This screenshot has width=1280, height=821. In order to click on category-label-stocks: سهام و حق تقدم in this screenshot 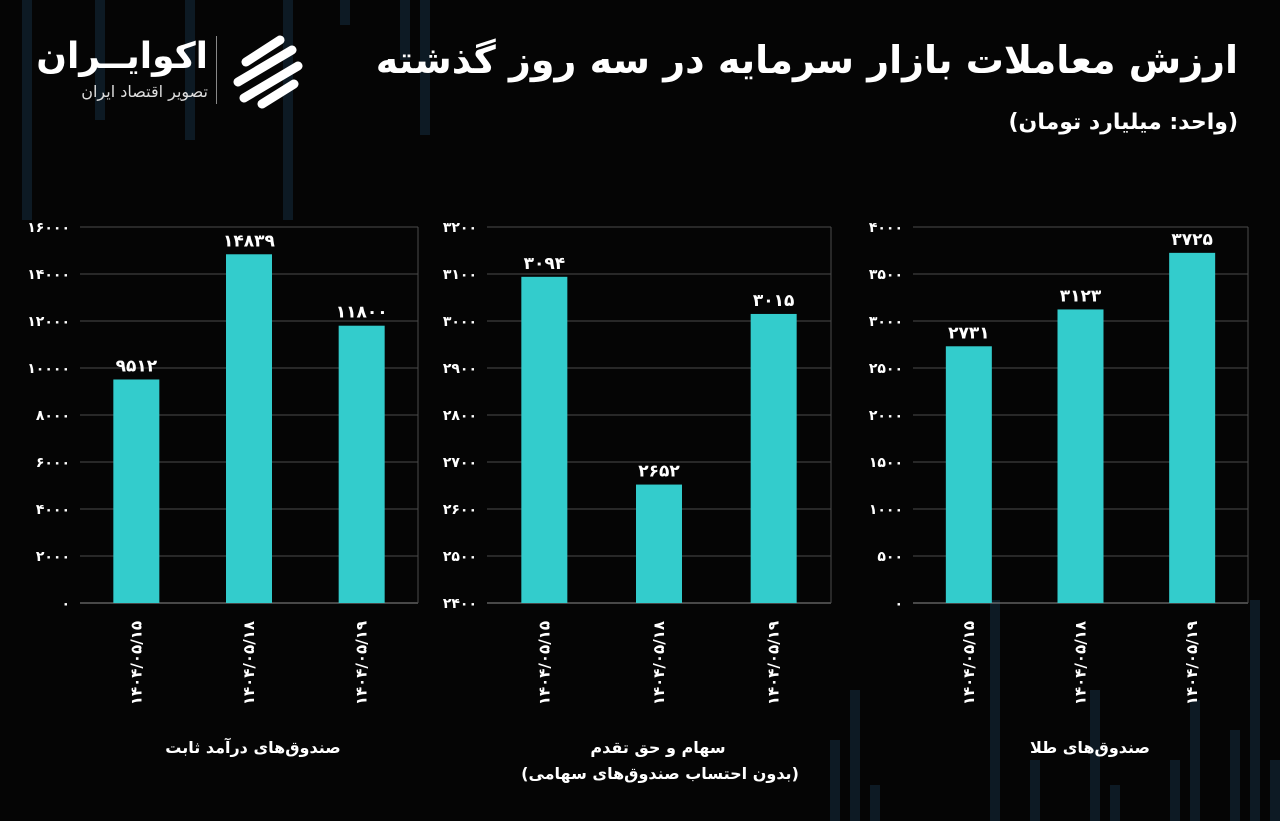, I will do `click(658, 747)`.